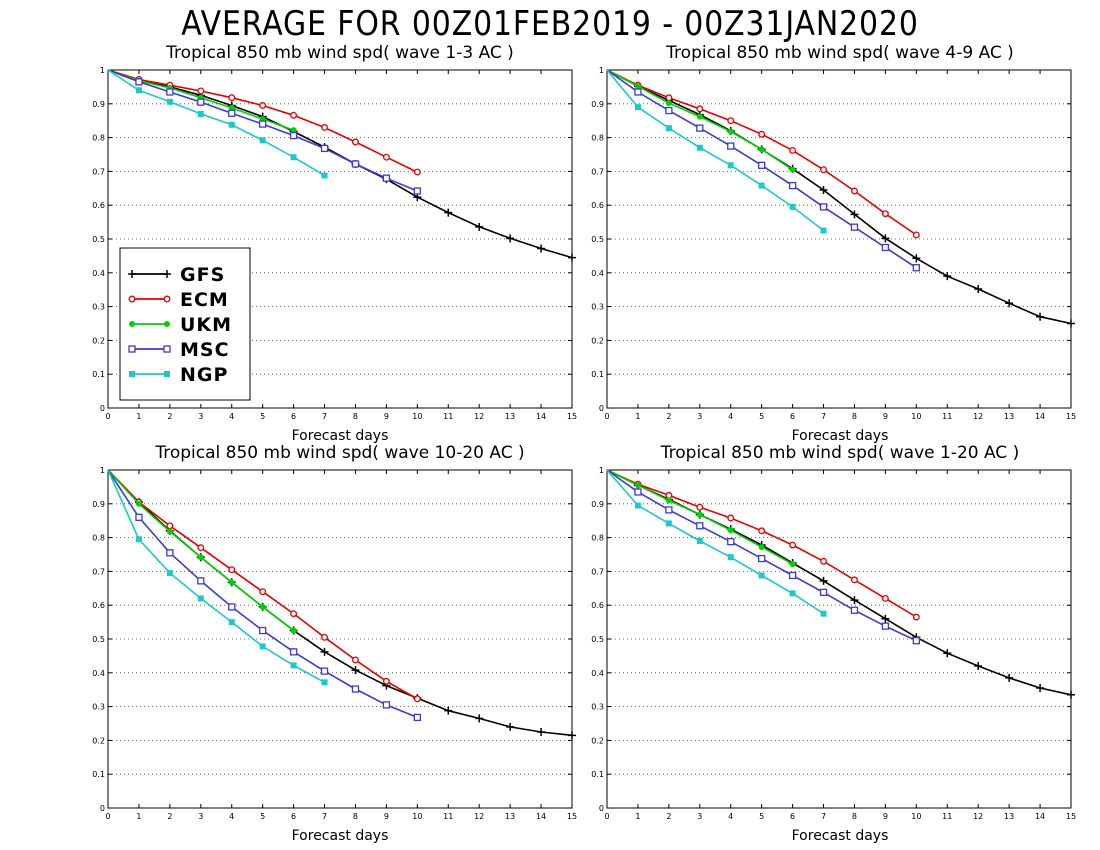 The width and height of the screenshot is (1100, 850). Describe the element at coordinates (98, 273) in the screenshot. I see `y-tick-label: 0.4` at that location.